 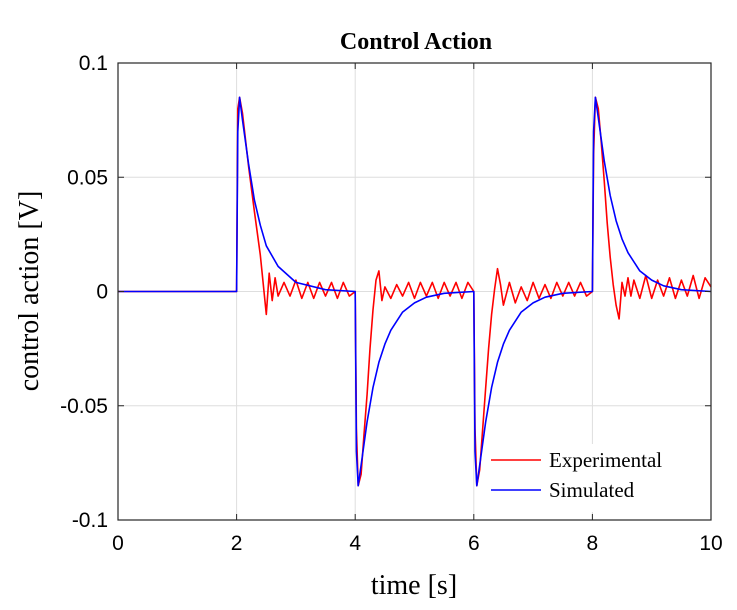 What do you see at coordinates (87, 177) in the screenshot?
I see `y-tick-label: 0.05` at bounding box center [87, 177].